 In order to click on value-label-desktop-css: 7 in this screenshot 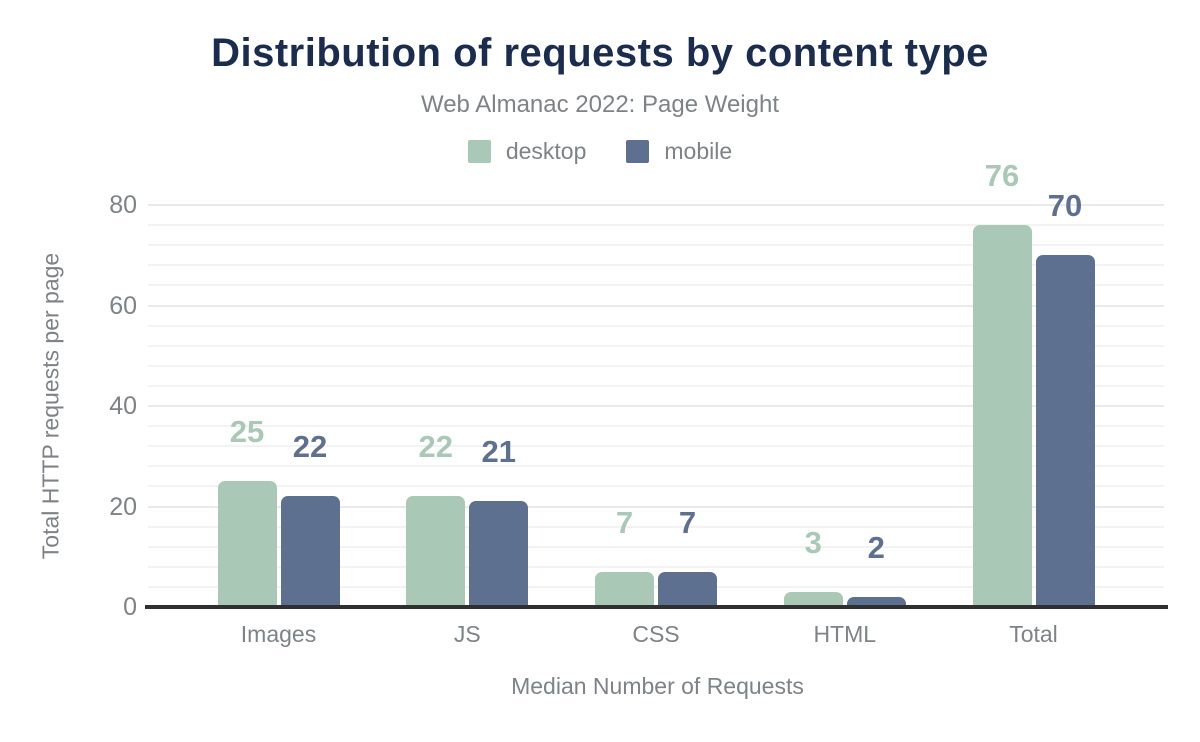, I will do `click(624, 522)`.